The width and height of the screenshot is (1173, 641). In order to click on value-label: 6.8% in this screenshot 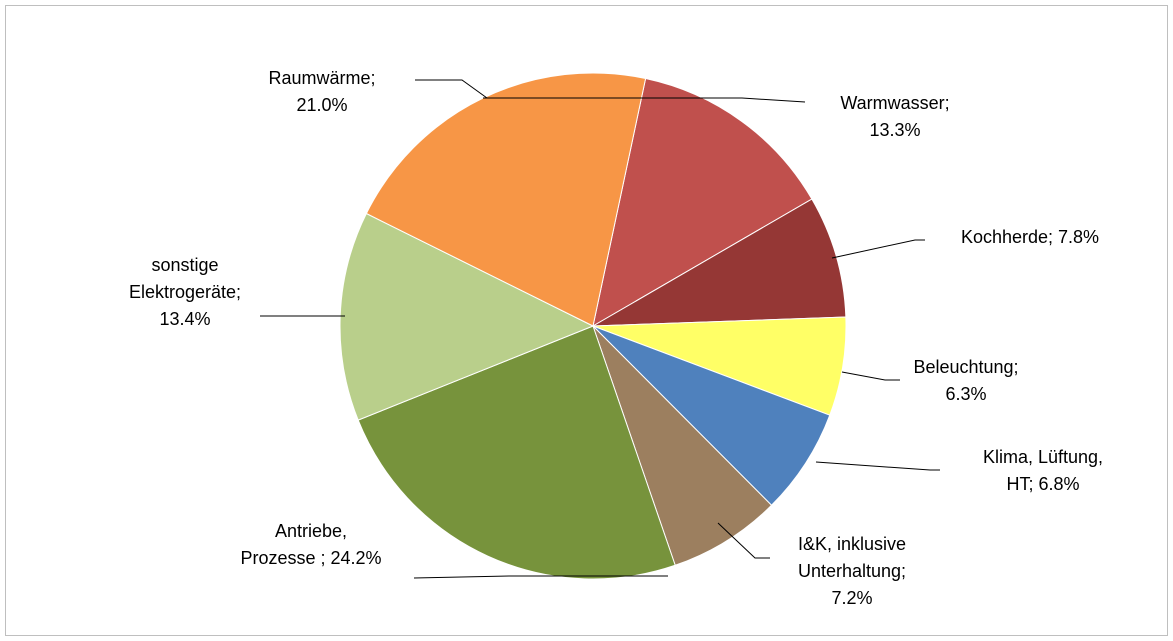, I will do `click(1059, 484)`.